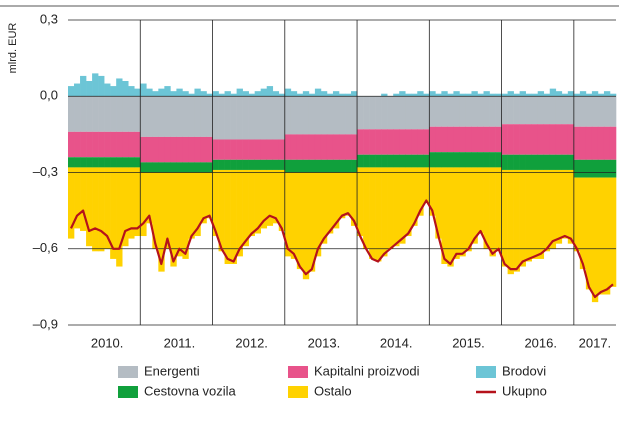 This screenshot has width=619, height=432. I want to click on legend-label: Brodovi, so click(524, 370).